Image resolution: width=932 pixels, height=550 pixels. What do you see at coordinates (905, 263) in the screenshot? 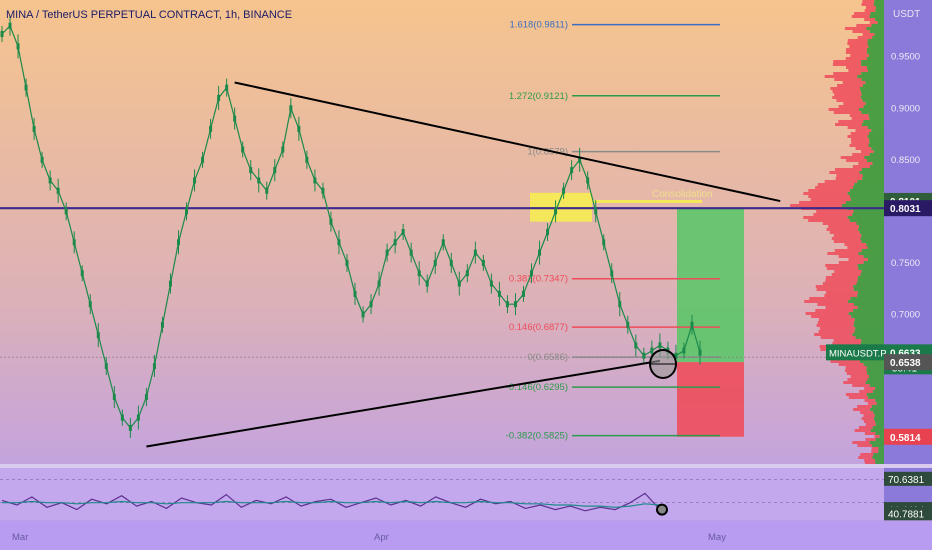
I see `y-tick-label: 0.7500` at bounding box center [905, 263].